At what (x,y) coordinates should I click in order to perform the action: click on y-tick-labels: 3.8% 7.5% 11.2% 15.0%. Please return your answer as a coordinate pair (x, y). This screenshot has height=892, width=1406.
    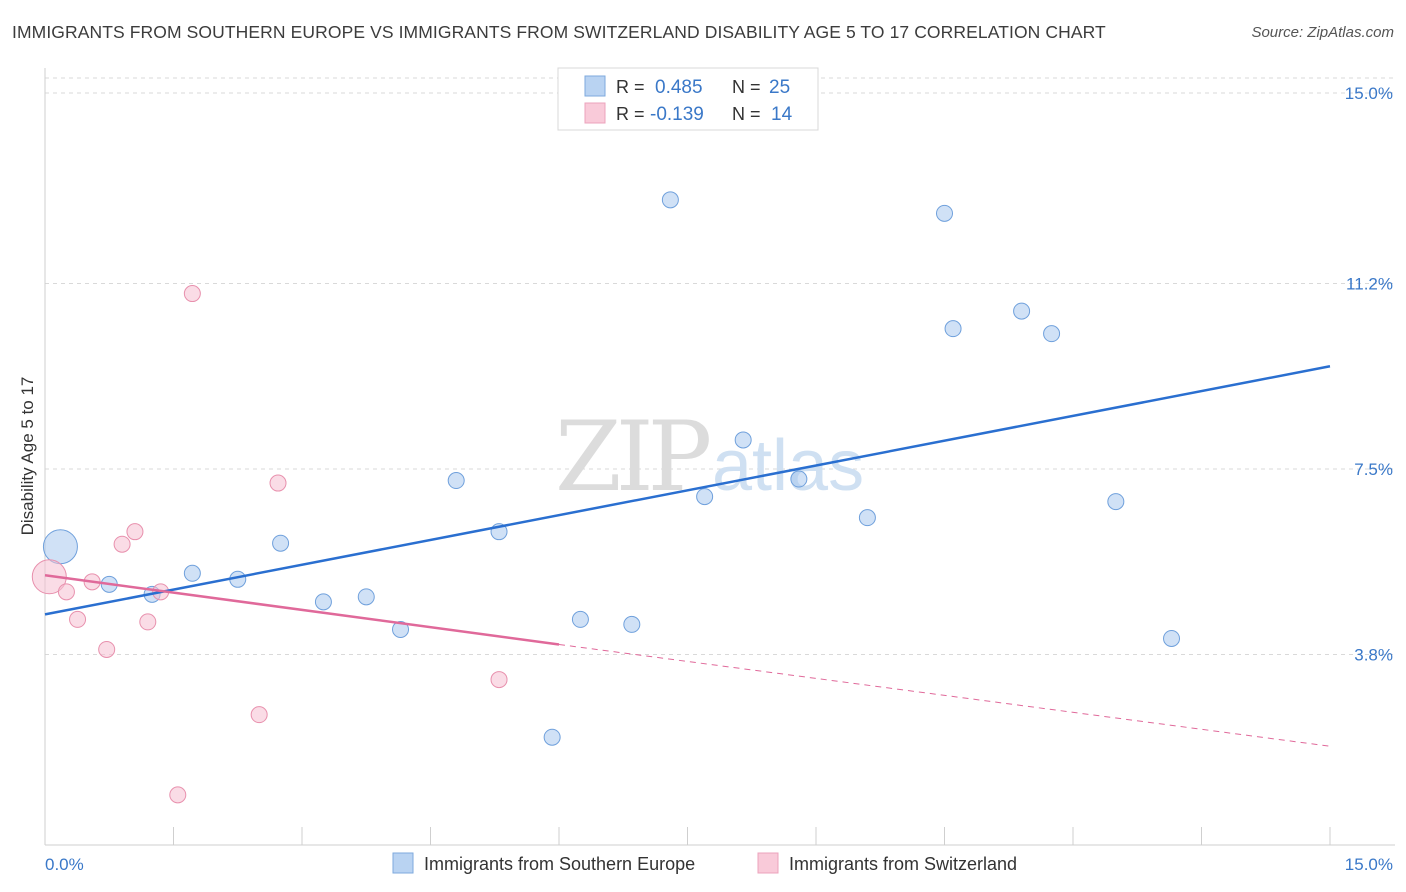
    Looking at the image, I should click on (1369, 374).